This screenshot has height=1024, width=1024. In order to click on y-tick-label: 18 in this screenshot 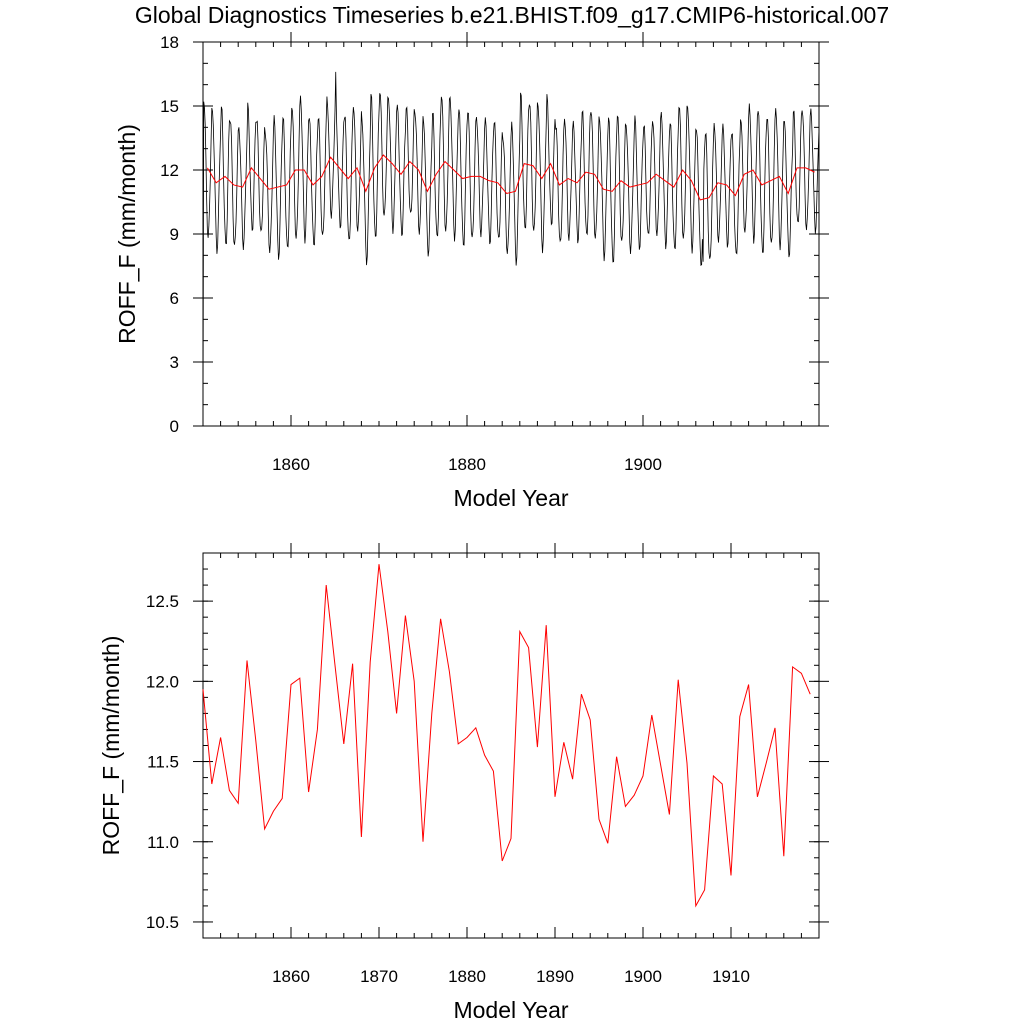, I will do `click(169, 42)`.